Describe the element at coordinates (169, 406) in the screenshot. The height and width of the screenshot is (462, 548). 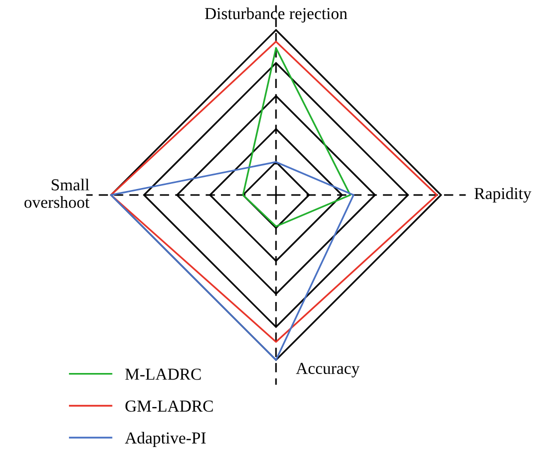
I see `legend-label: GM-LADRC` at that location.